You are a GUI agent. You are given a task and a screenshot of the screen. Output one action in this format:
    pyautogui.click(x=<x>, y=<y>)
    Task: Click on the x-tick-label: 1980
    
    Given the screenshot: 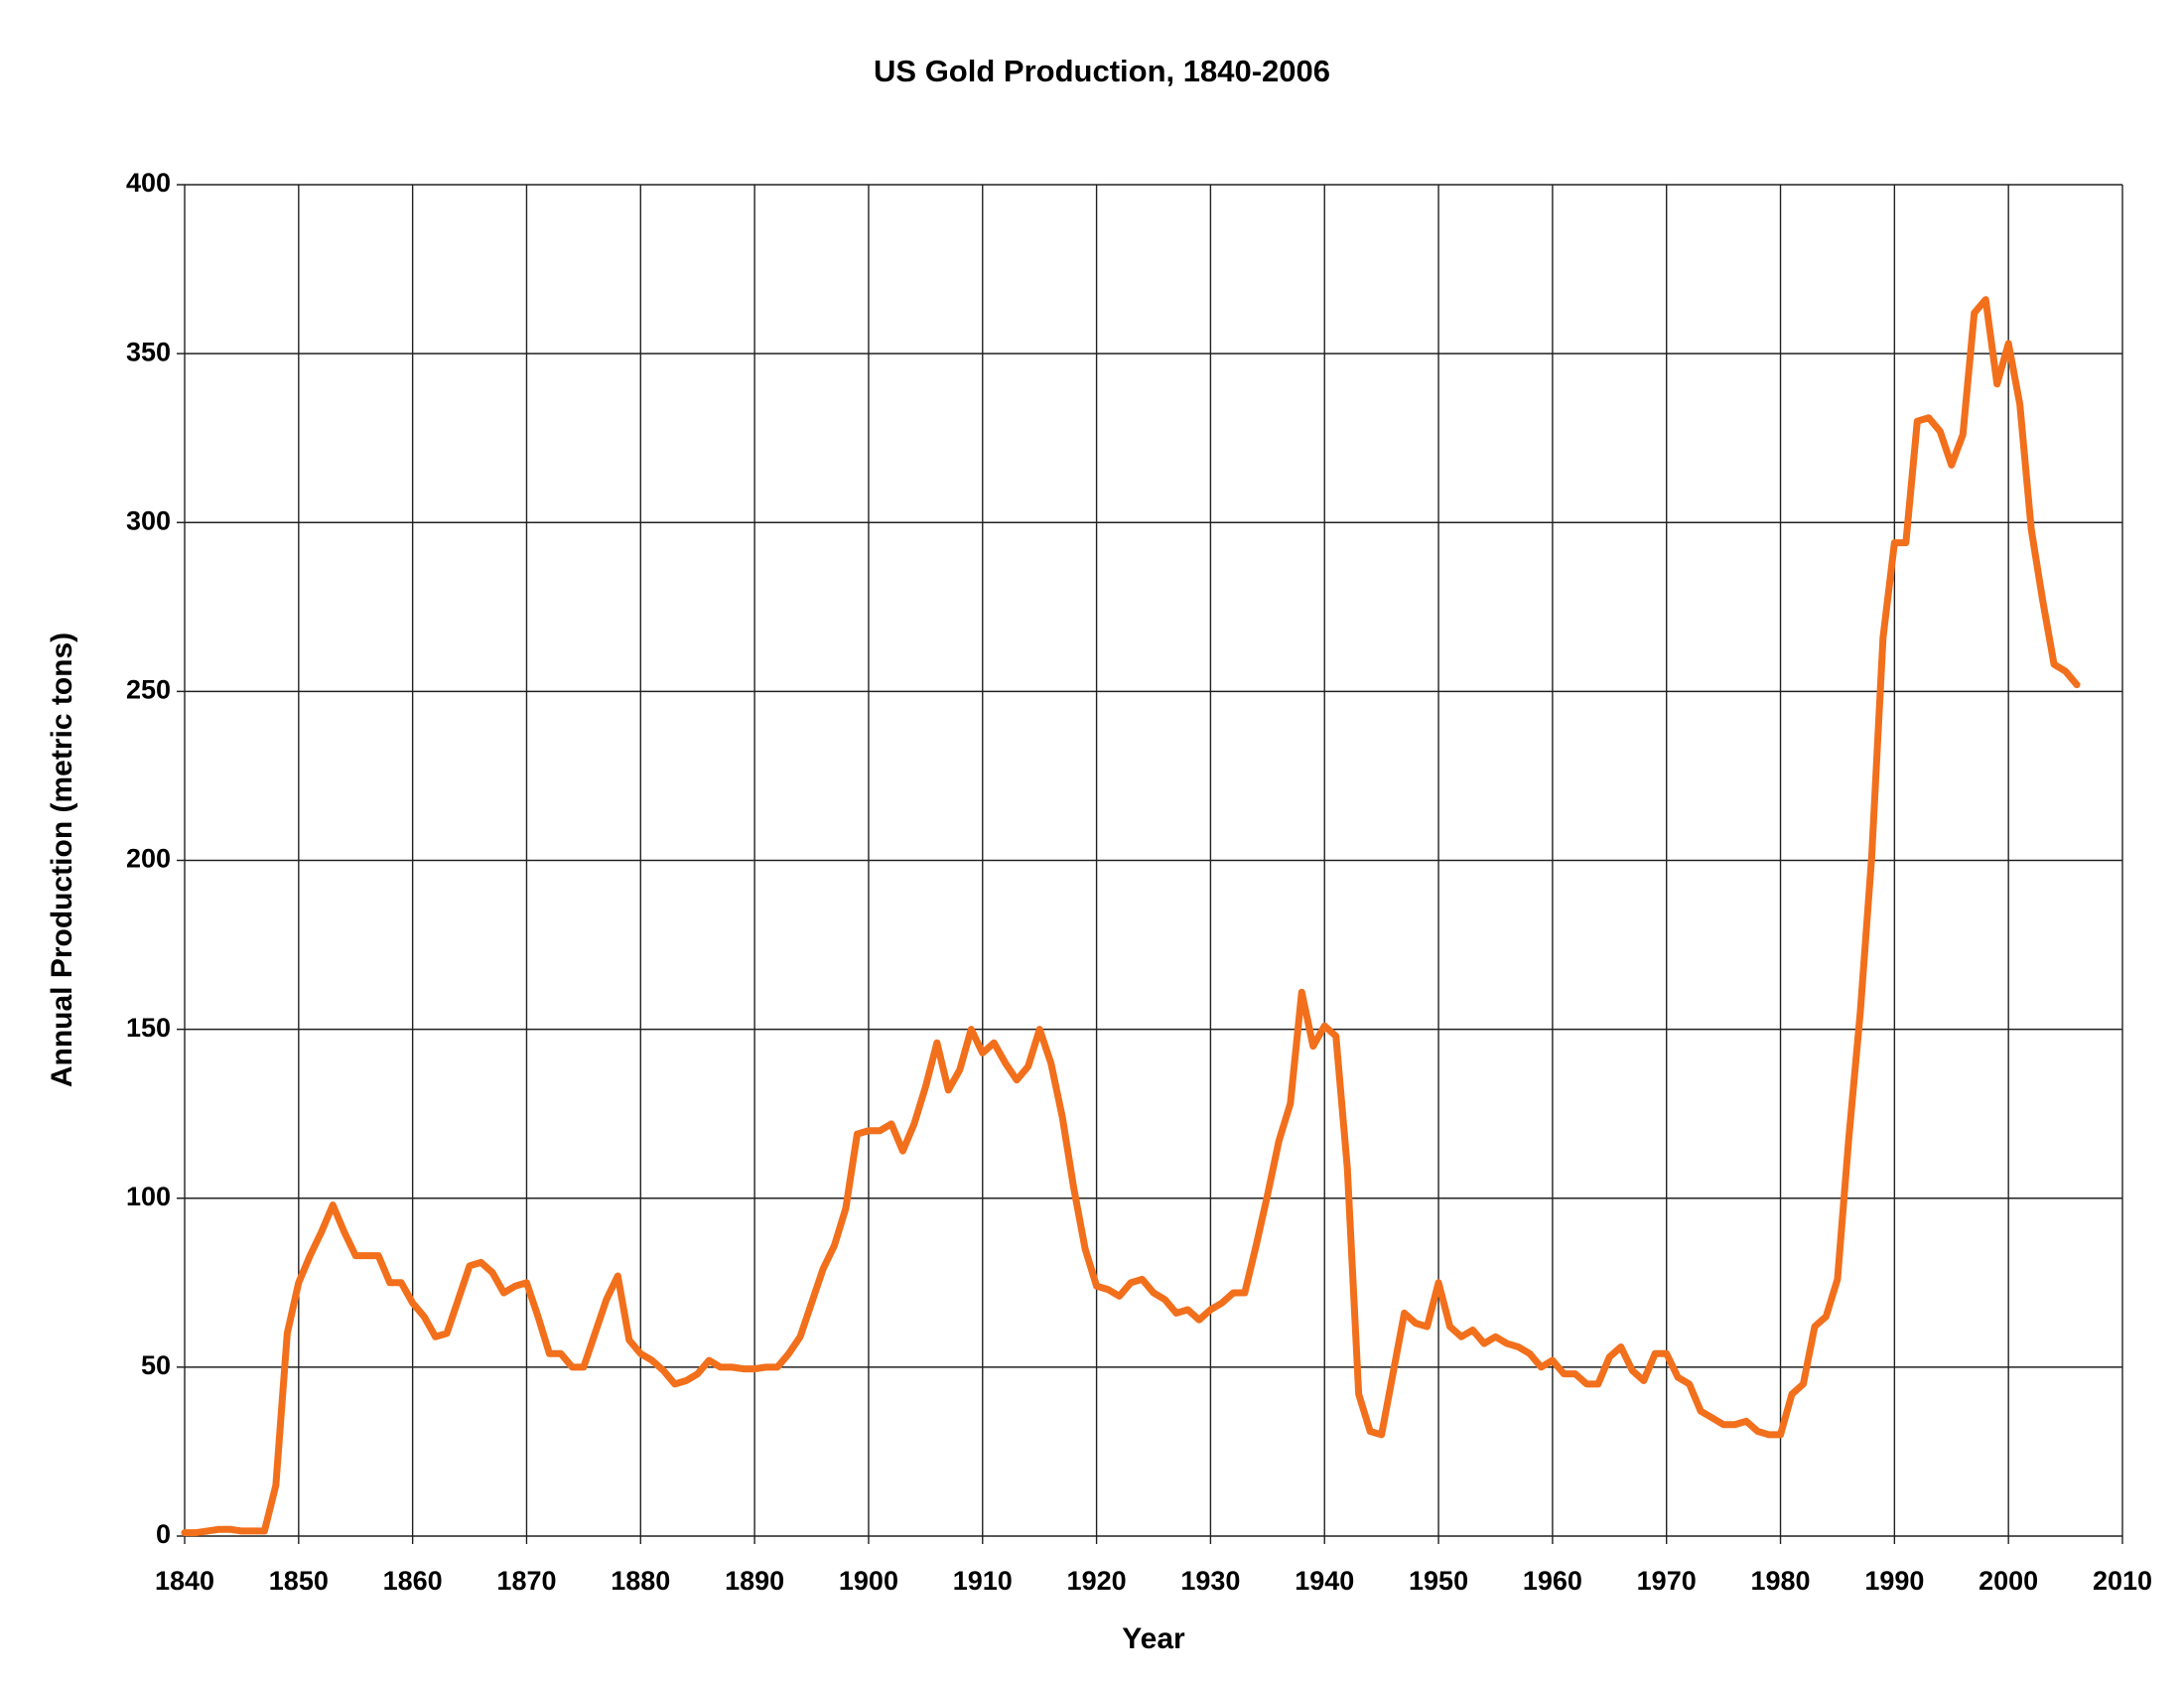 What is the action you would take?
    pyautogui.click(x=1780, y=1581)
    